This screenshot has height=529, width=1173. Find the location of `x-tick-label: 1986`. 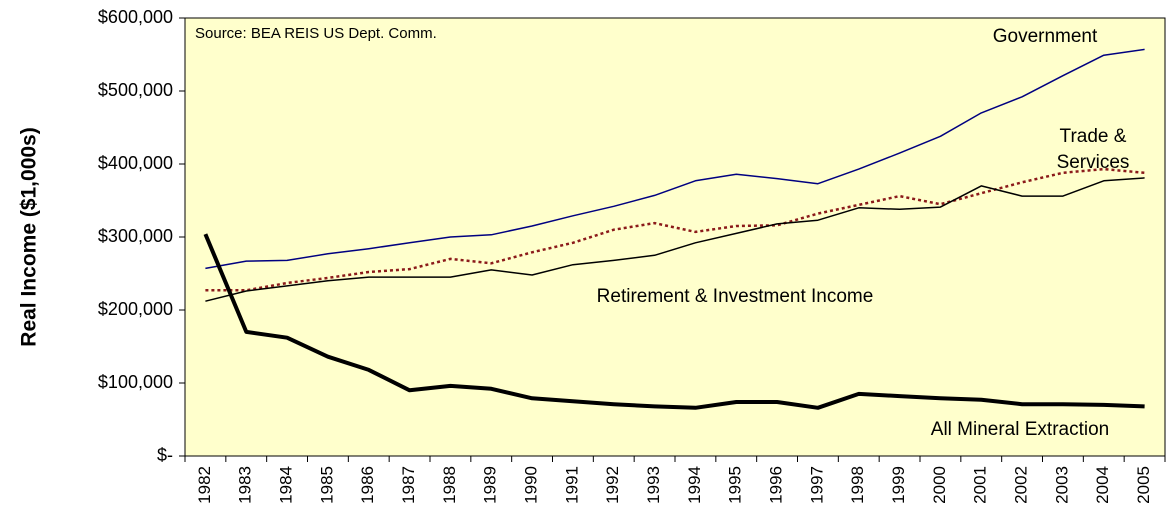

x-tick-label: 1986 is located at coordinates (367, 485).